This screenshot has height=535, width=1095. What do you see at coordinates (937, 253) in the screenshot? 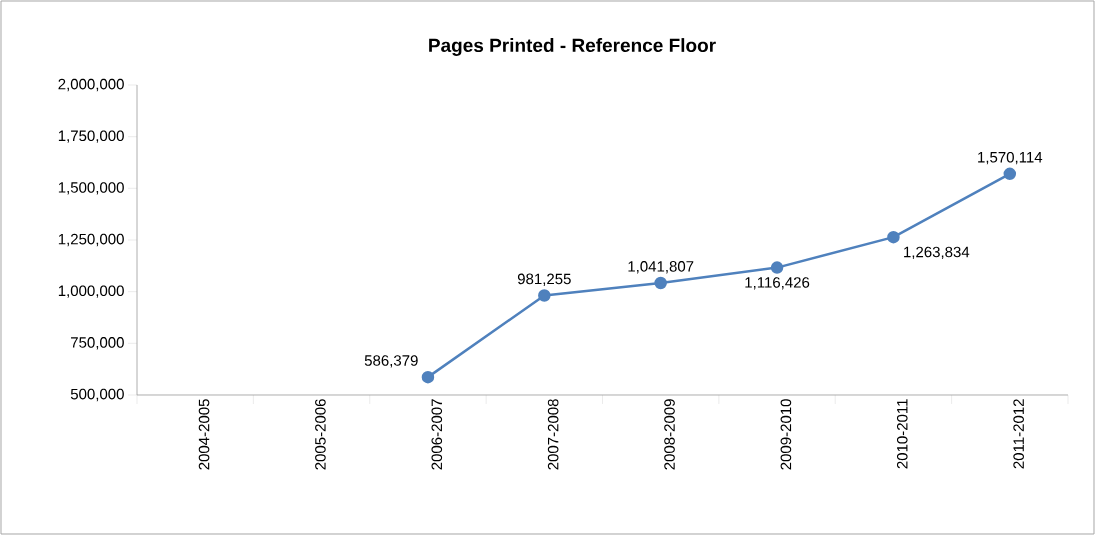
I see `data-label: 1,263,834` at bounding box center [937, 253].